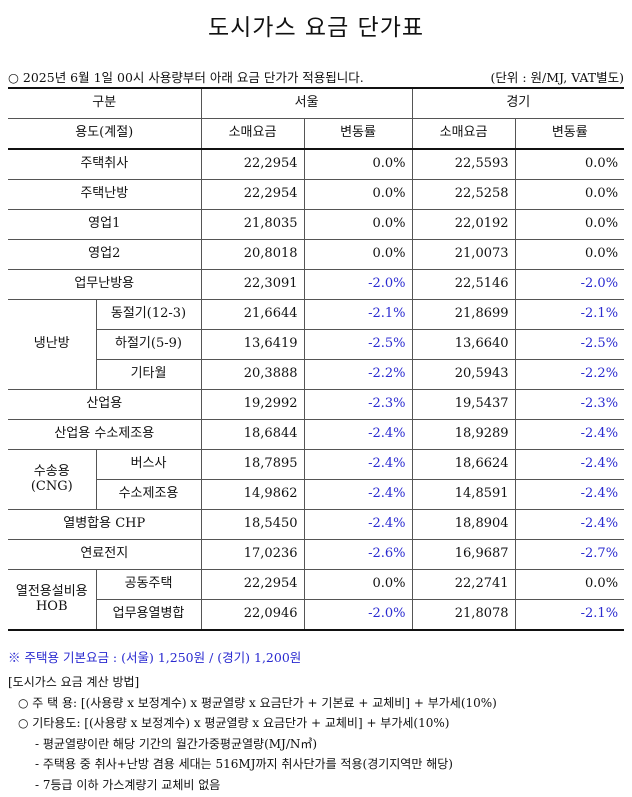 Image resolution: width=632 pixels, height=797 pixels. Describe the element at coordinates (463, 284) in the screenshot. I see `gg-price: 22,5146` at that location.